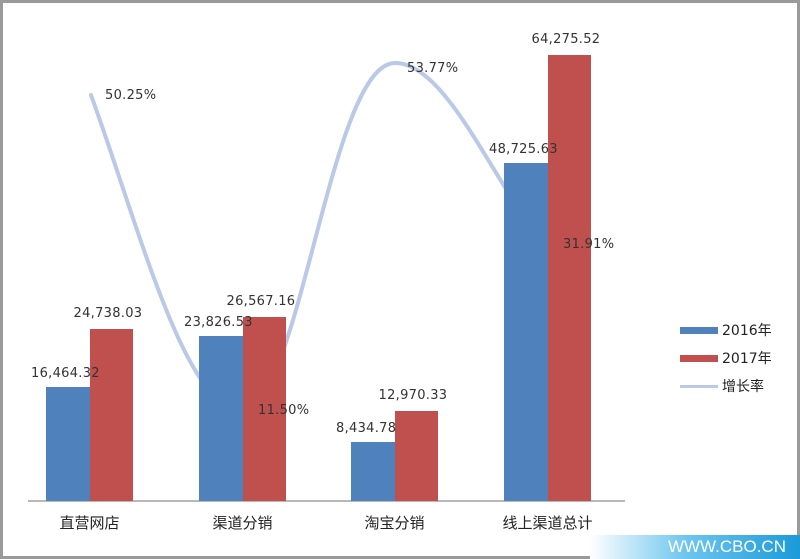 The image size is (800, 559). What do you see at coordinates (699, 386) in the screenshot?
I see `legend-line-growth` at bounding box center [699, 386].